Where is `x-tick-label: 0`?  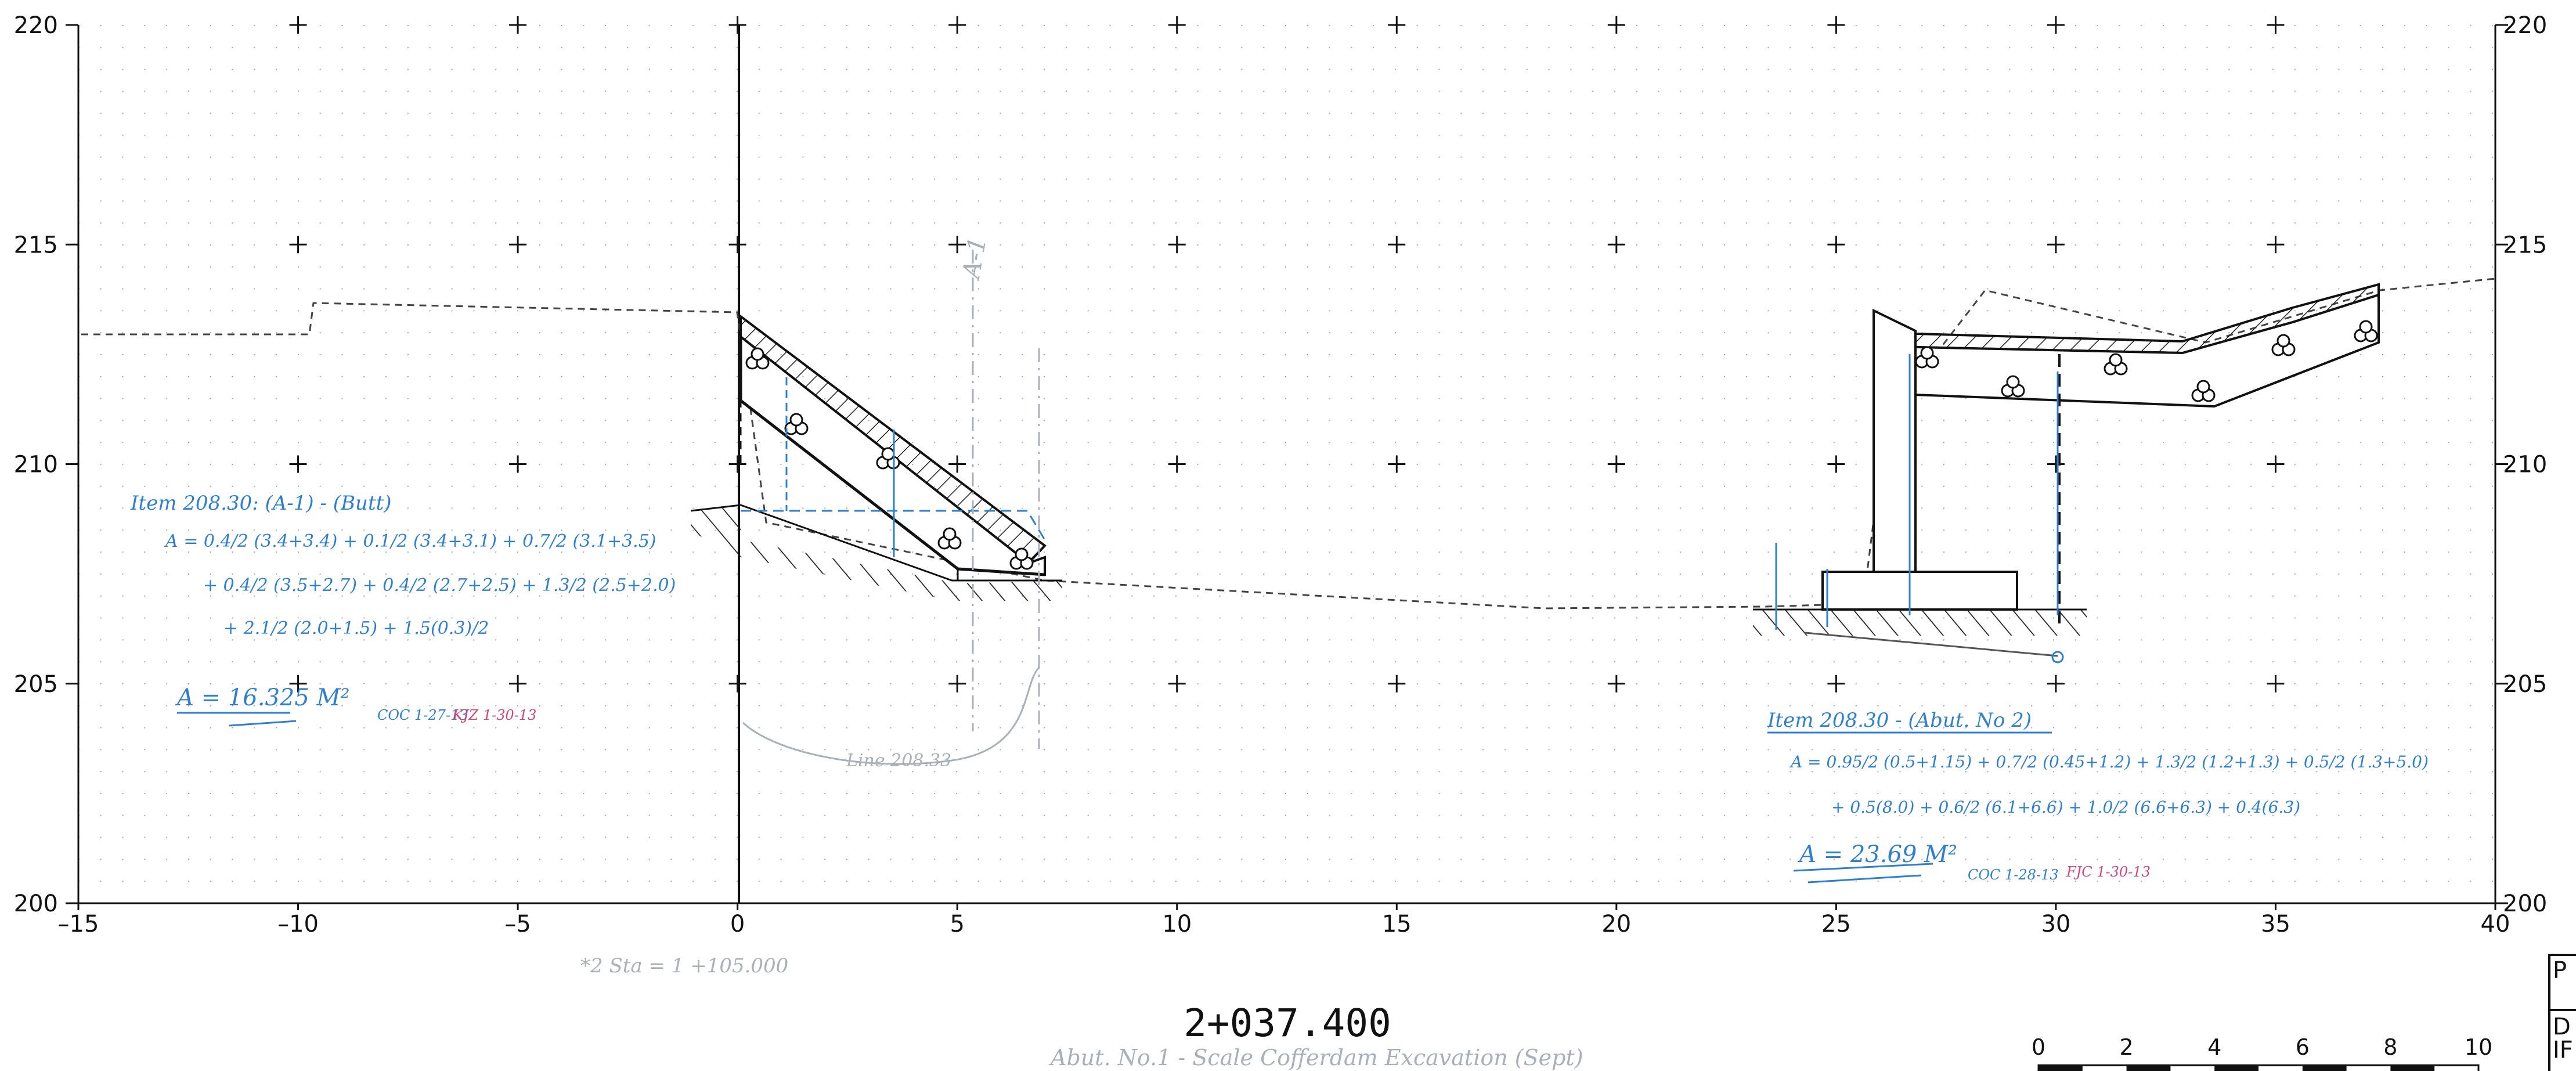
x-tick-label: 0 is located at coordinates (737, 924).